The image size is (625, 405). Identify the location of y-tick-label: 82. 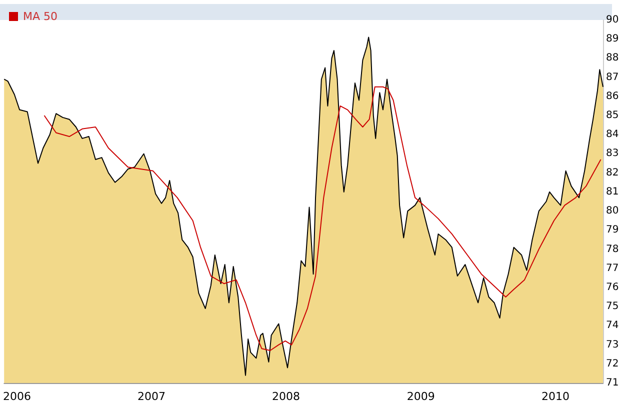
(612, 172).